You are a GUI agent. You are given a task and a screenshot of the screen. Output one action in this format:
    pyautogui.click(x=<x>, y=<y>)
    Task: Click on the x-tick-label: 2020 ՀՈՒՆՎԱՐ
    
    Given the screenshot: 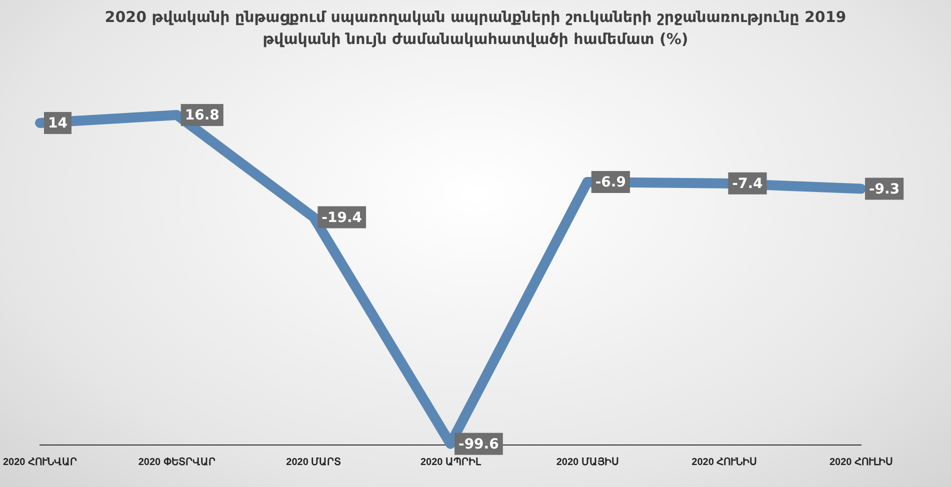 What is the action you would take?
    pyautogui.click(x=40, y=462)
    